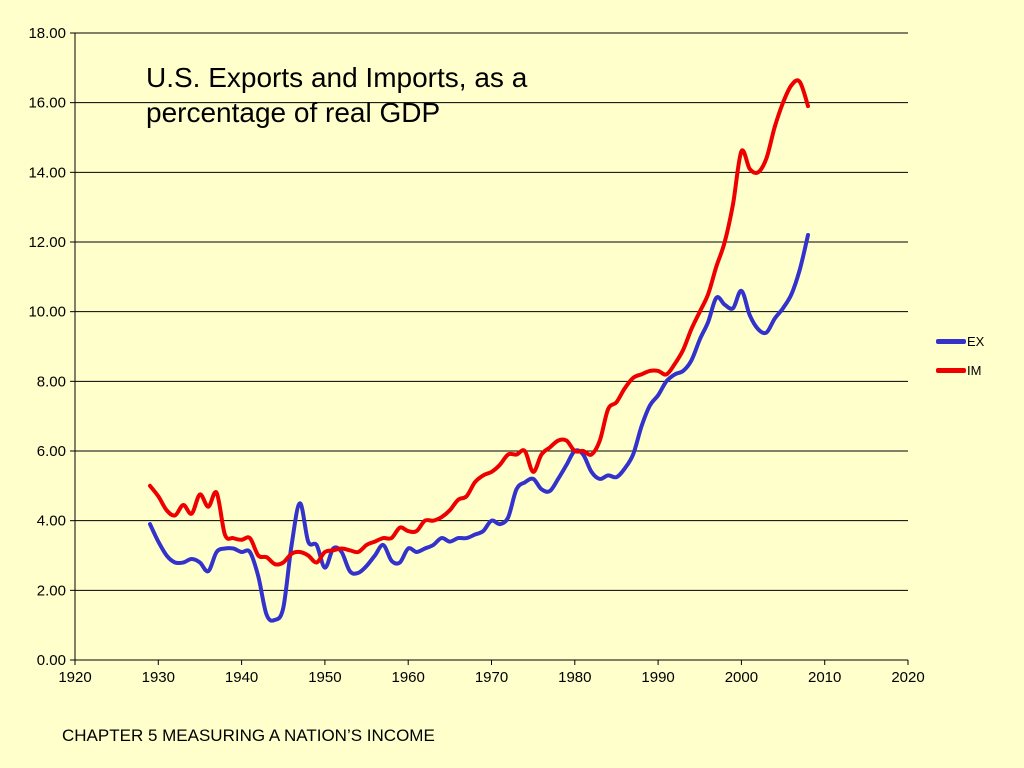 Image resolution: width=1024 pixels, height=768 pixels. I want to click on legend-item-ex: EX, so click(960, 341).